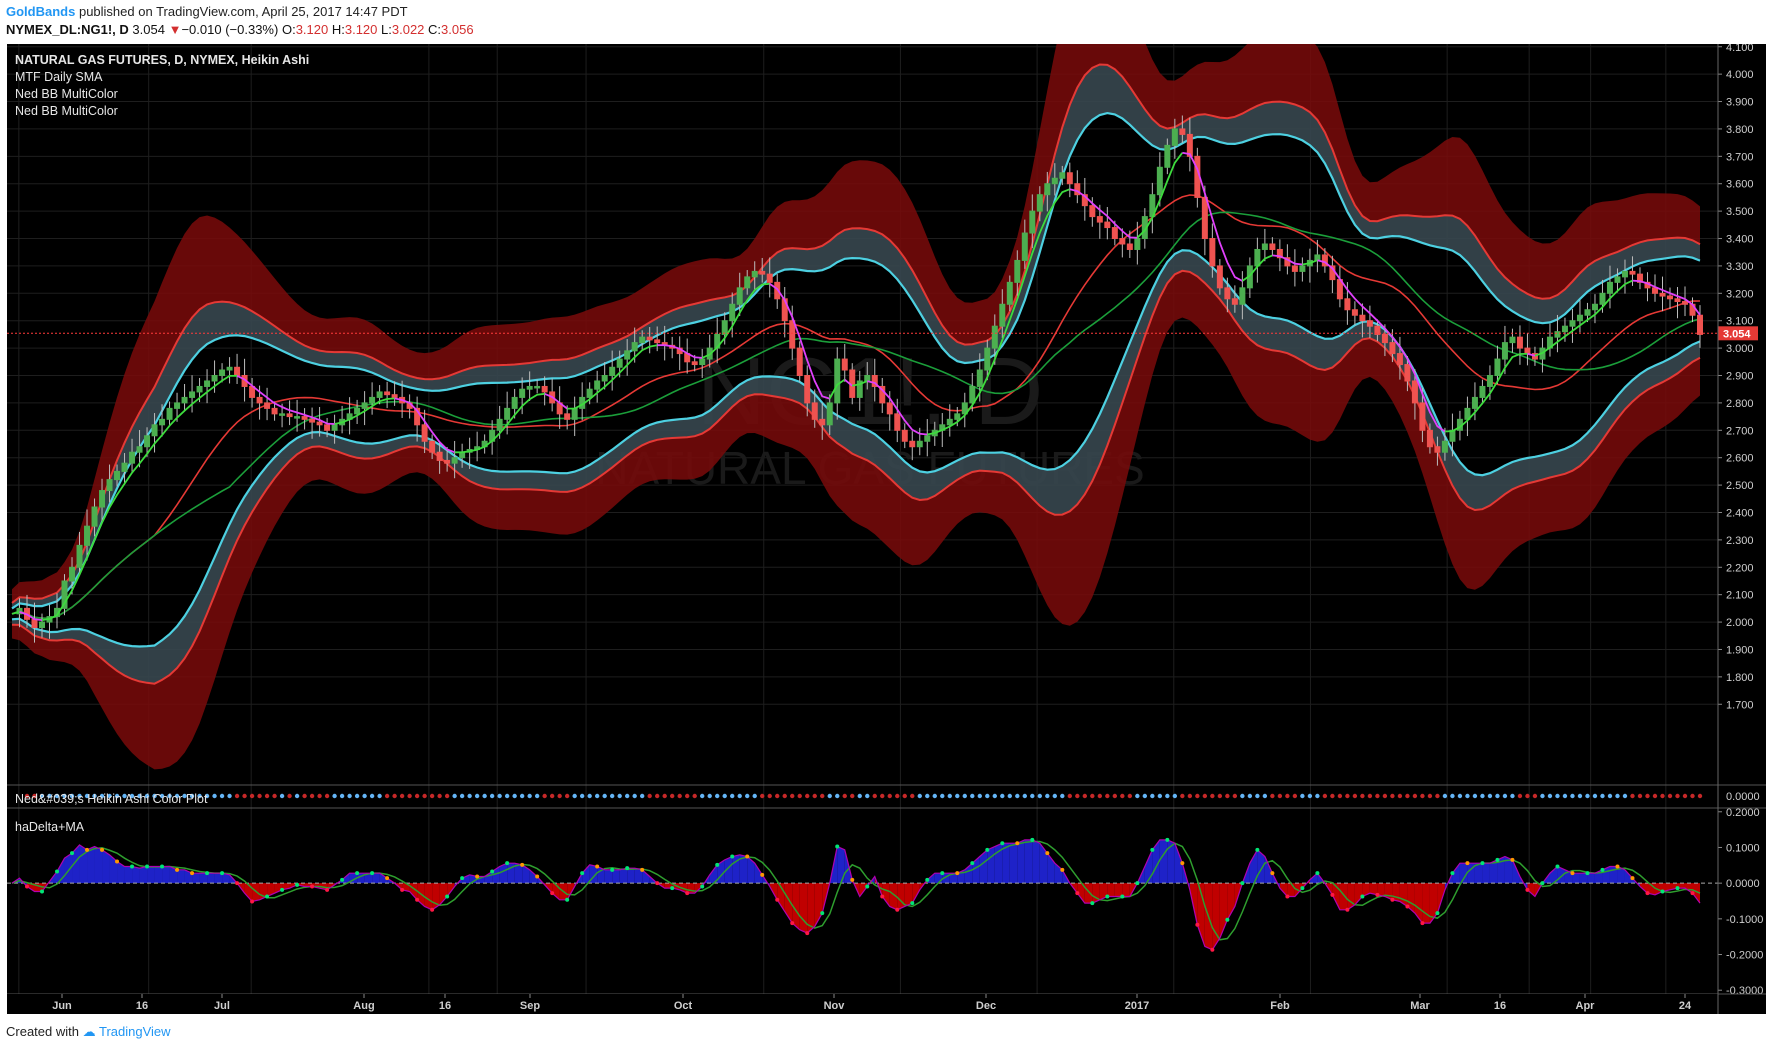 This screenshot has width=1773, height=1050. I want to click on legend-indicator-2: Ned BB MultiColor, so click(66, 94).